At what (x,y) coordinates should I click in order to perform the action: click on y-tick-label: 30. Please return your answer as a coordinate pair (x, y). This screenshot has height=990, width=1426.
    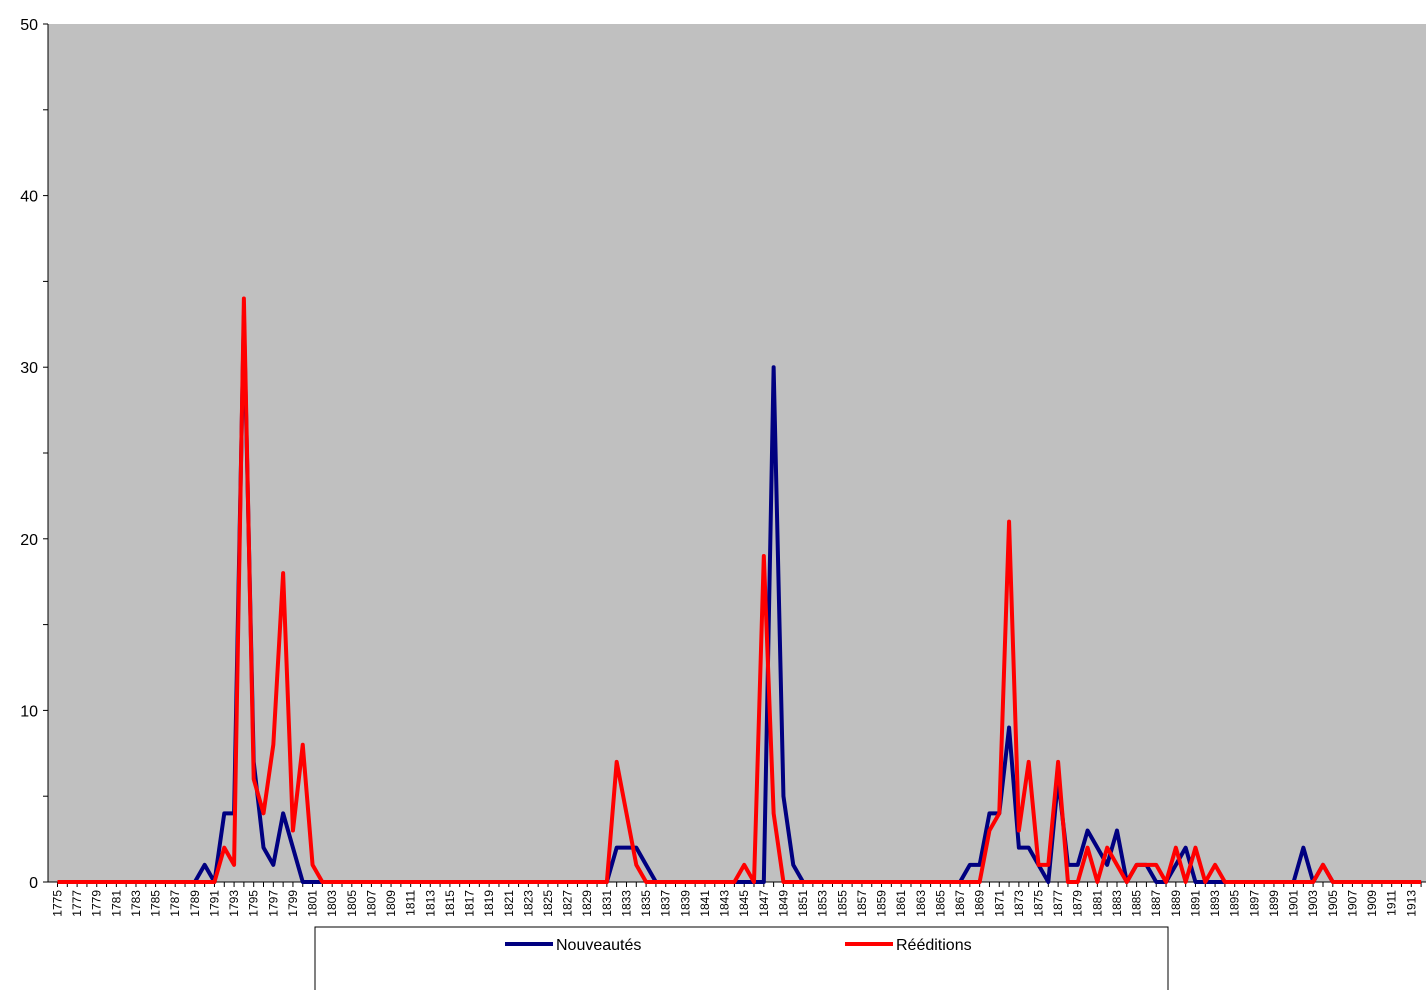
    Looking at the image, I should click on (29, 368).